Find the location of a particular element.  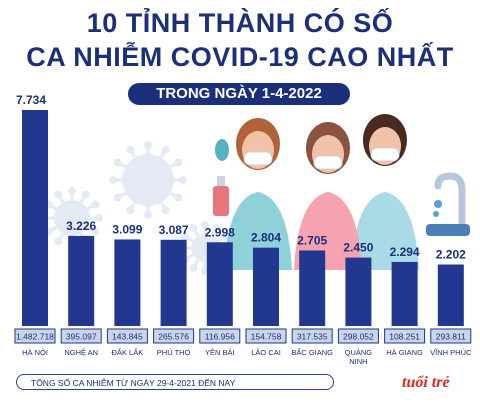

total-cases-label: 116.956 is located at coordinates (220, 337).